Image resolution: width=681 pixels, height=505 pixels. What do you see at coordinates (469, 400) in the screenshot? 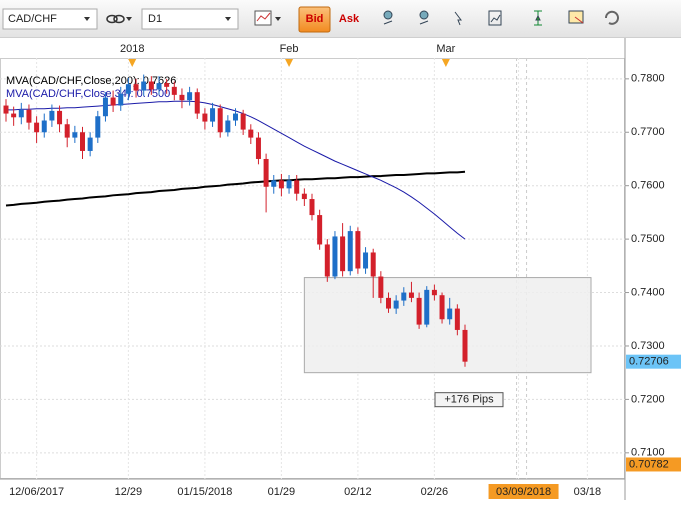
I see `annotation-box` at bounding box center [469, 400].